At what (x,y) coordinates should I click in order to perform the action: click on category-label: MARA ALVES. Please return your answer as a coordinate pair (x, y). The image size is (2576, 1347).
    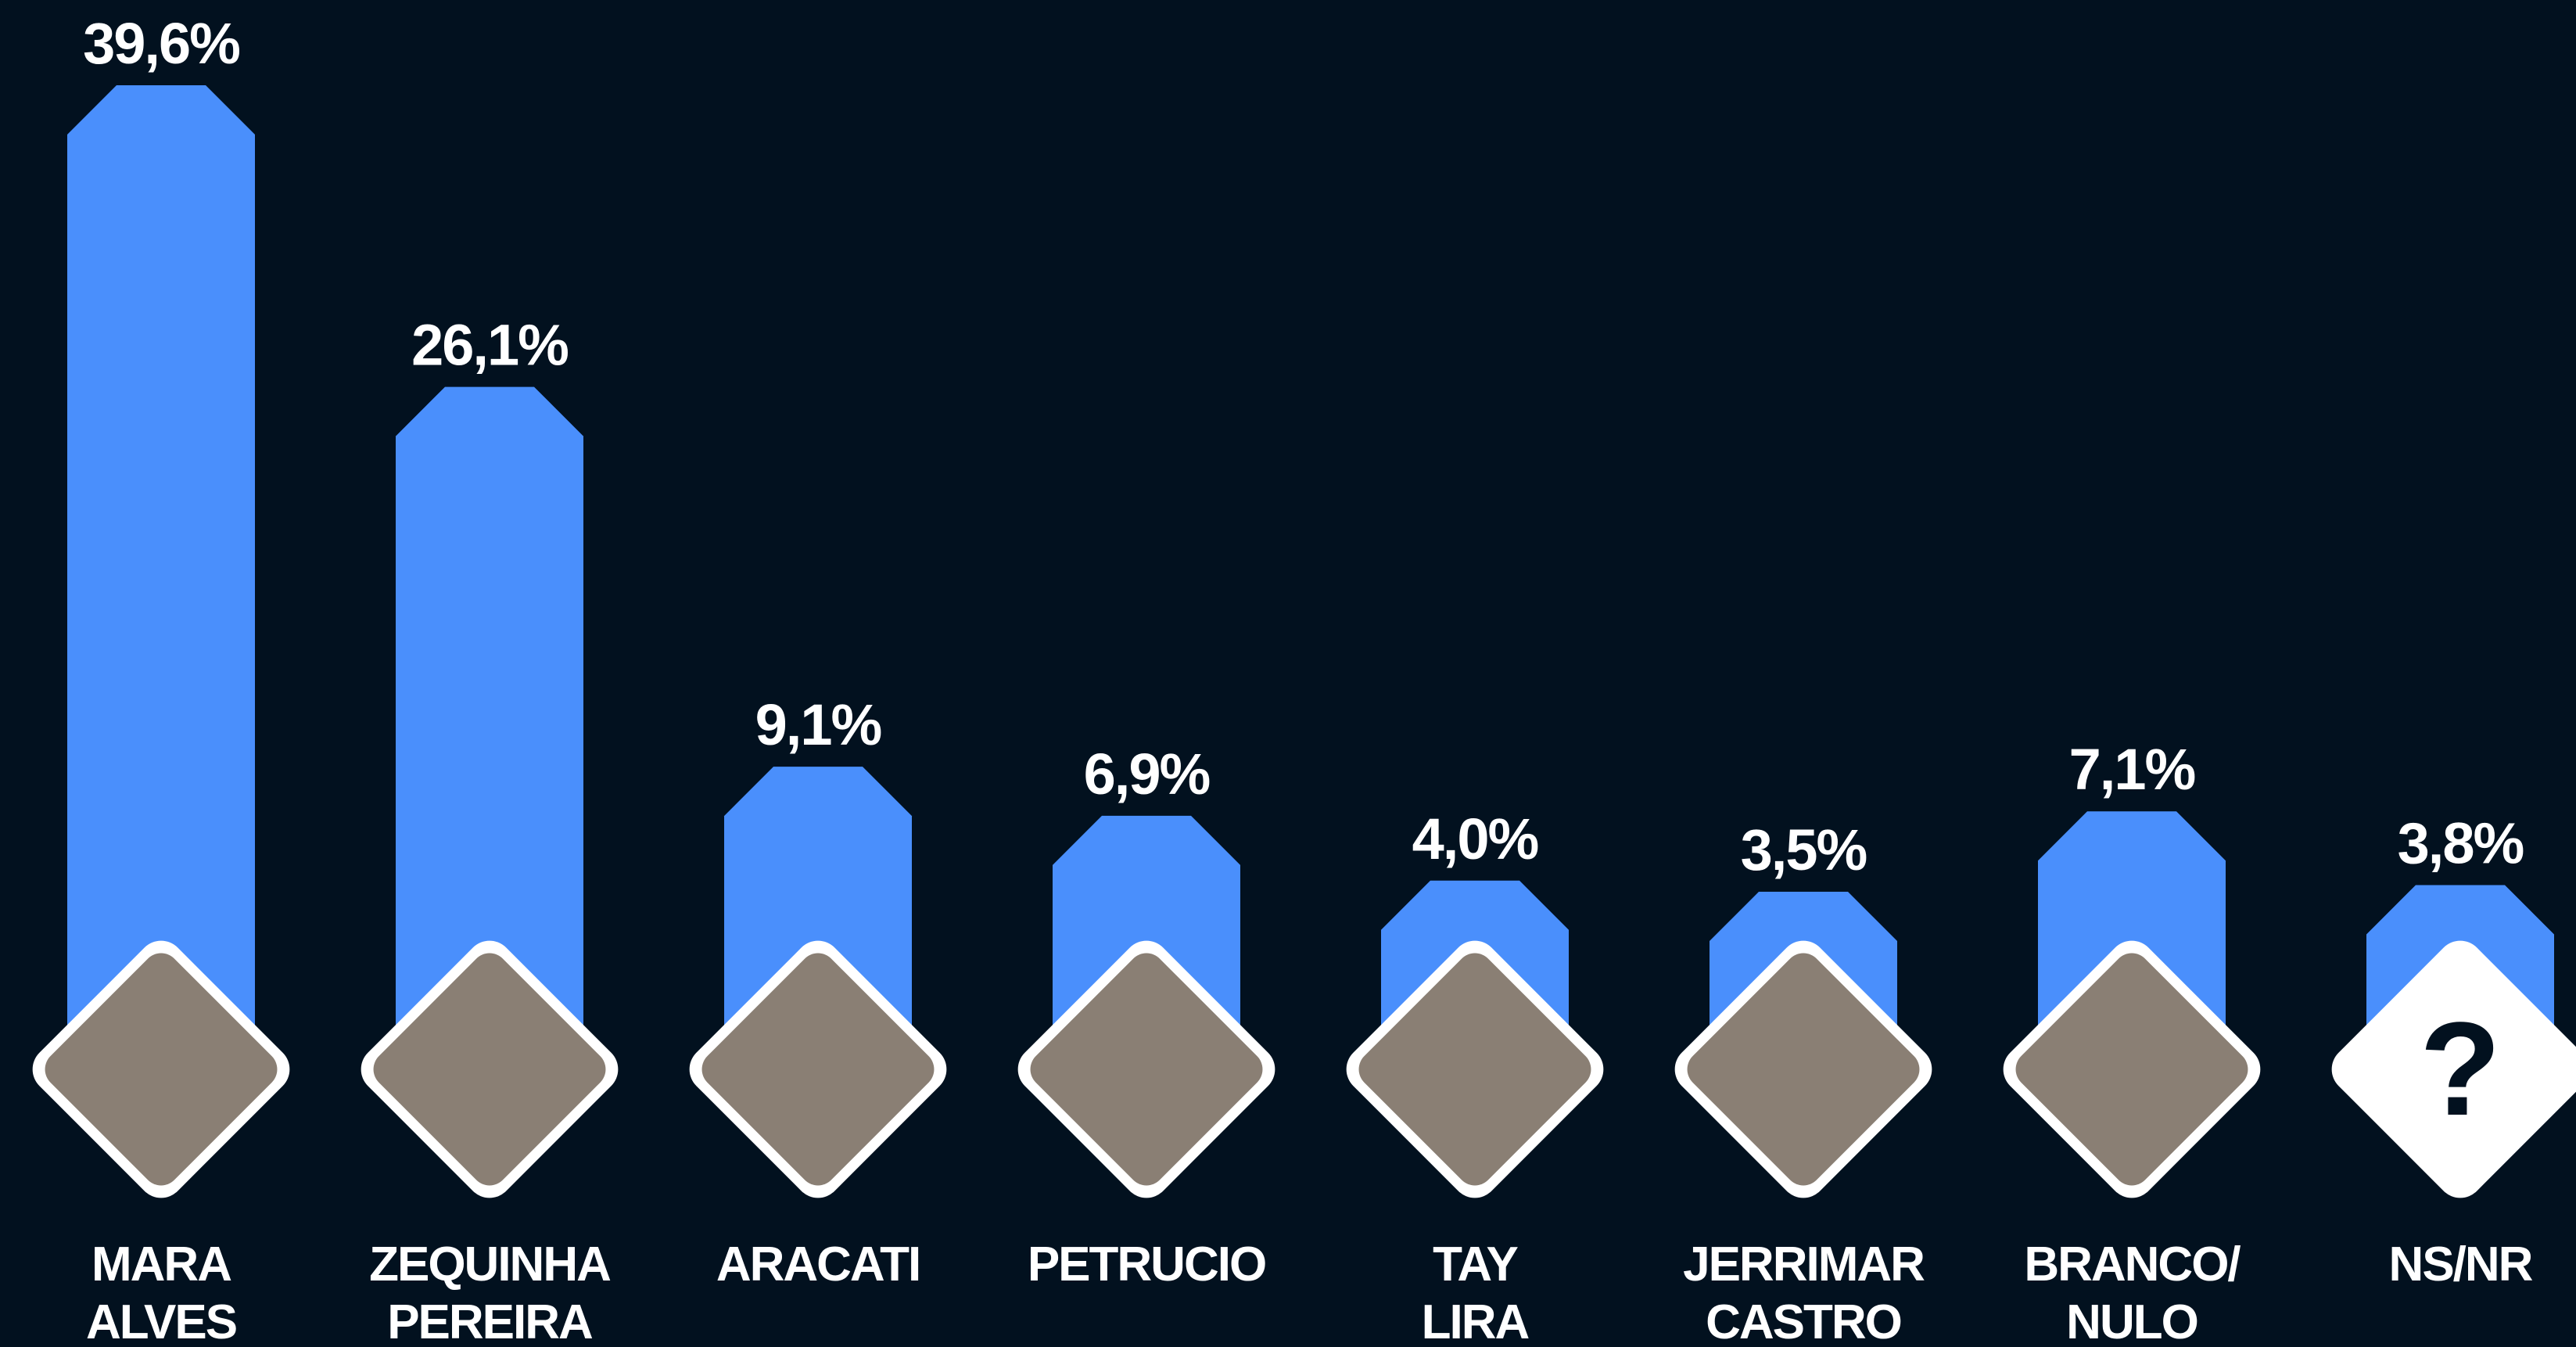
    Looking at the image, I should click on (161, 1292).